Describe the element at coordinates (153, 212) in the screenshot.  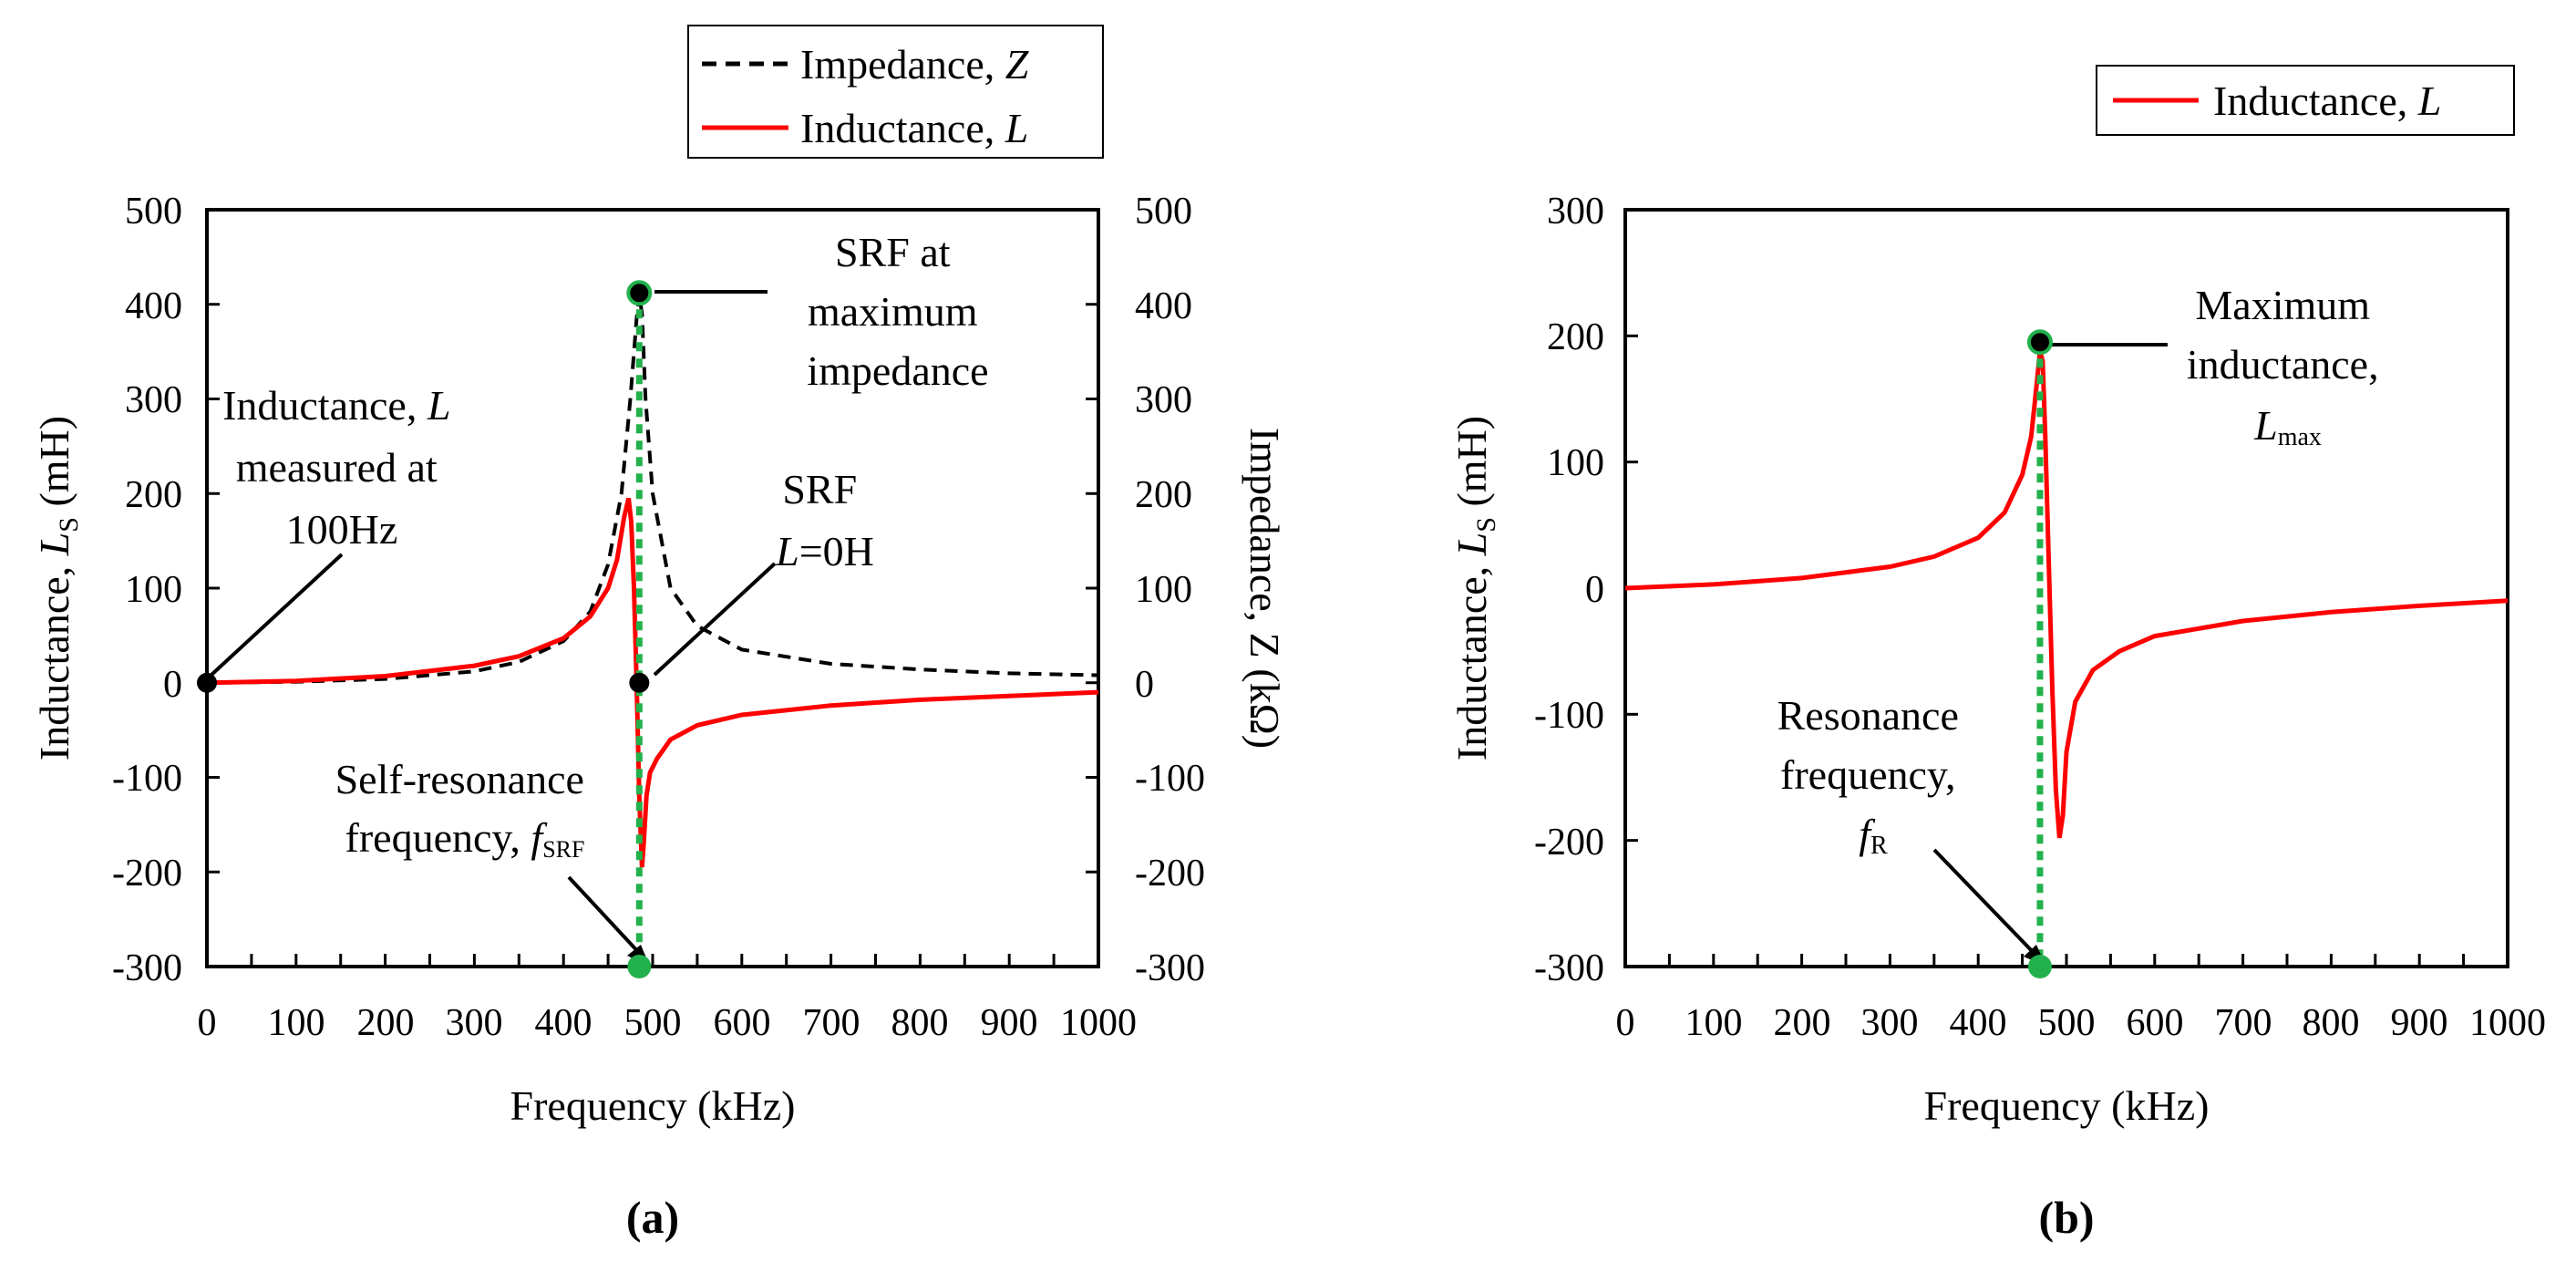
I see `y-tick-a: 500` at that location.